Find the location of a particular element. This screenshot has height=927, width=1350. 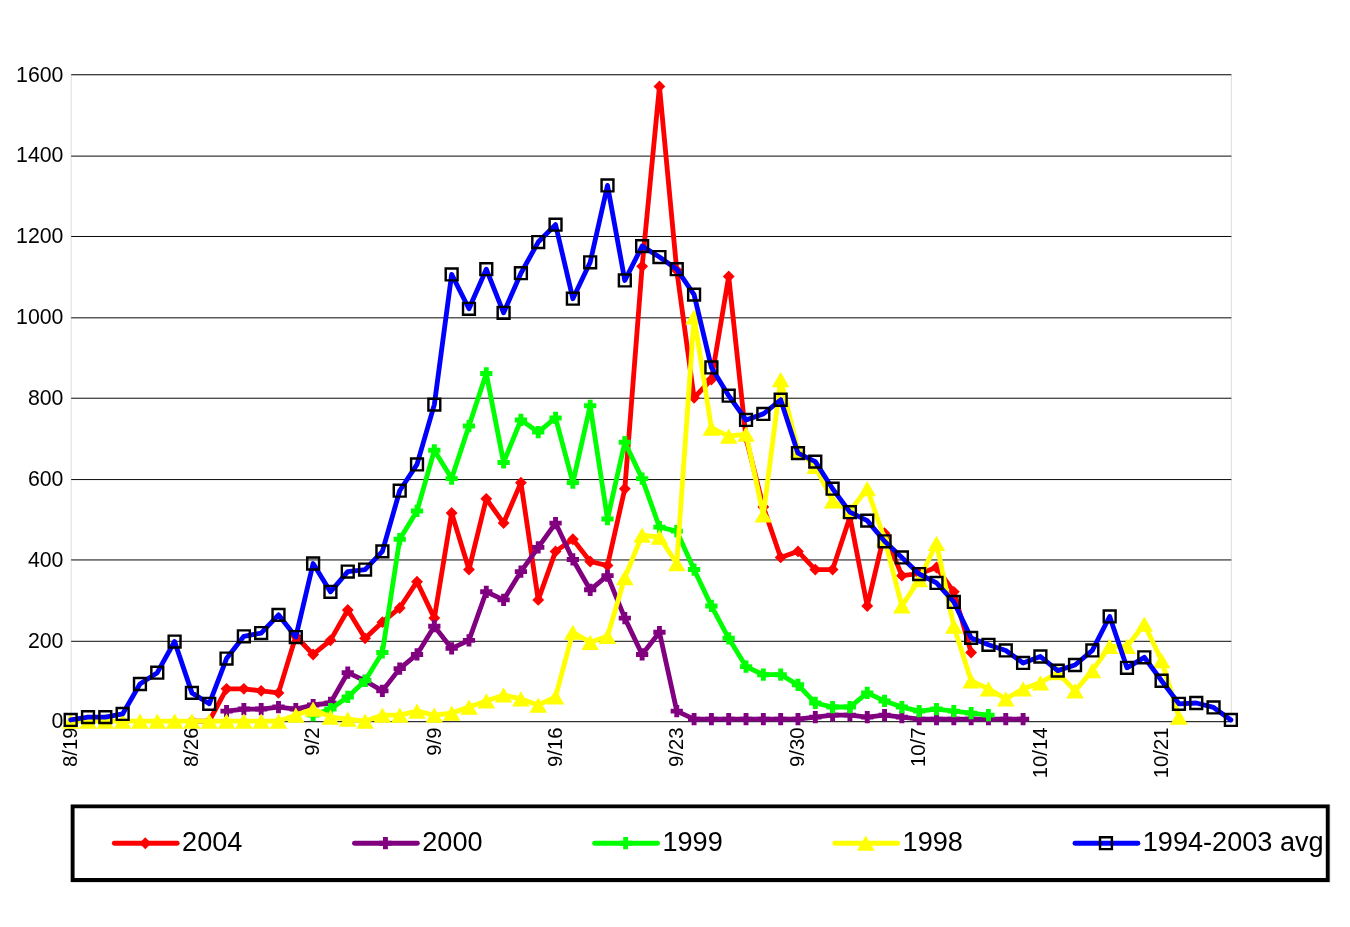

y-tick-label: 1600 is located at coordinates (40, 74).